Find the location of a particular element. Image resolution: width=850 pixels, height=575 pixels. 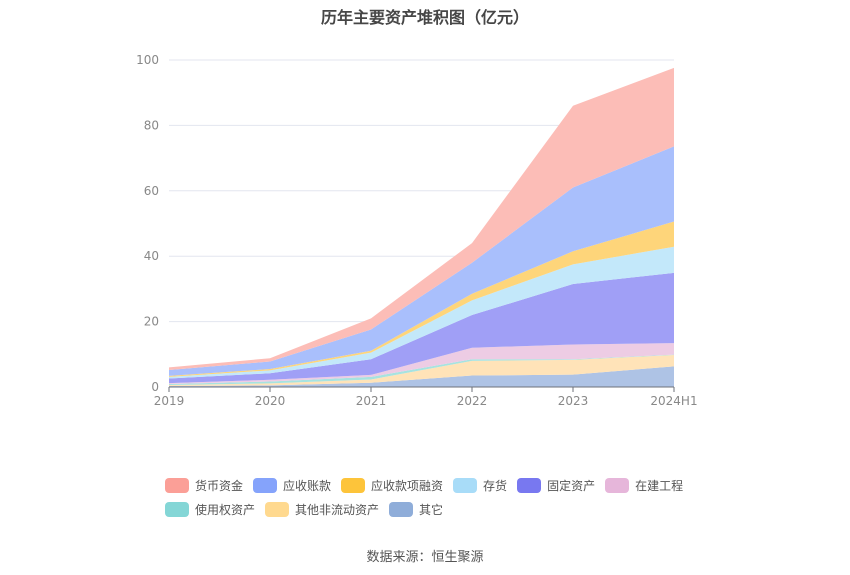

area-固定资产 is located at coordinates (421, 328).